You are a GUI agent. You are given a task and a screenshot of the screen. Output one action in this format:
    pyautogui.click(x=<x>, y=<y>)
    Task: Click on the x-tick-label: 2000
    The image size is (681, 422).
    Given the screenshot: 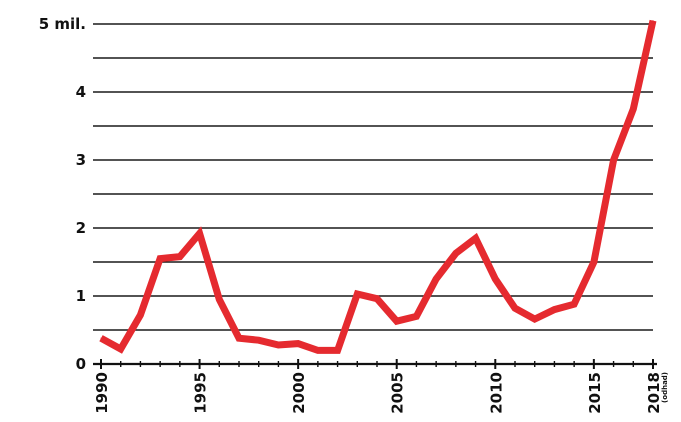 What is the action you would take?
    pyautogui.click(x=299, y=393)
    